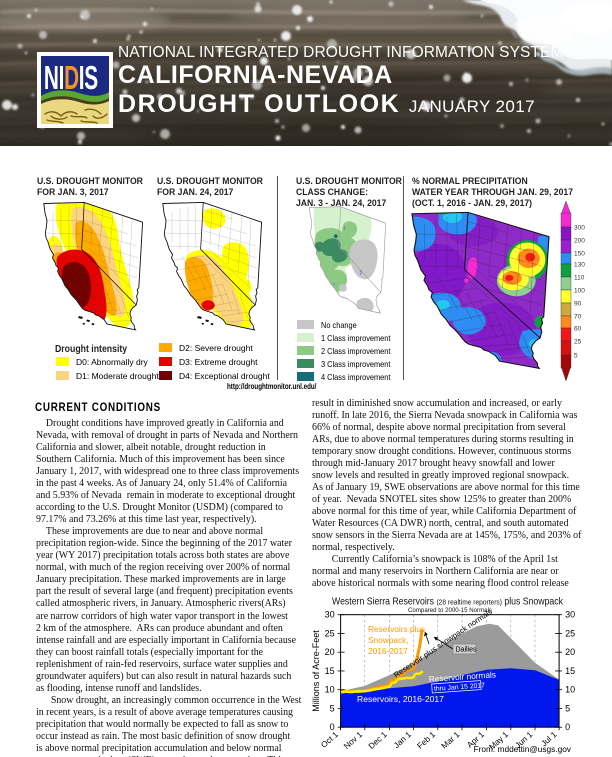 The height and width of the screenshot is (757, 612). I want to click on svg-text: NIDIS, so click(71, 77).